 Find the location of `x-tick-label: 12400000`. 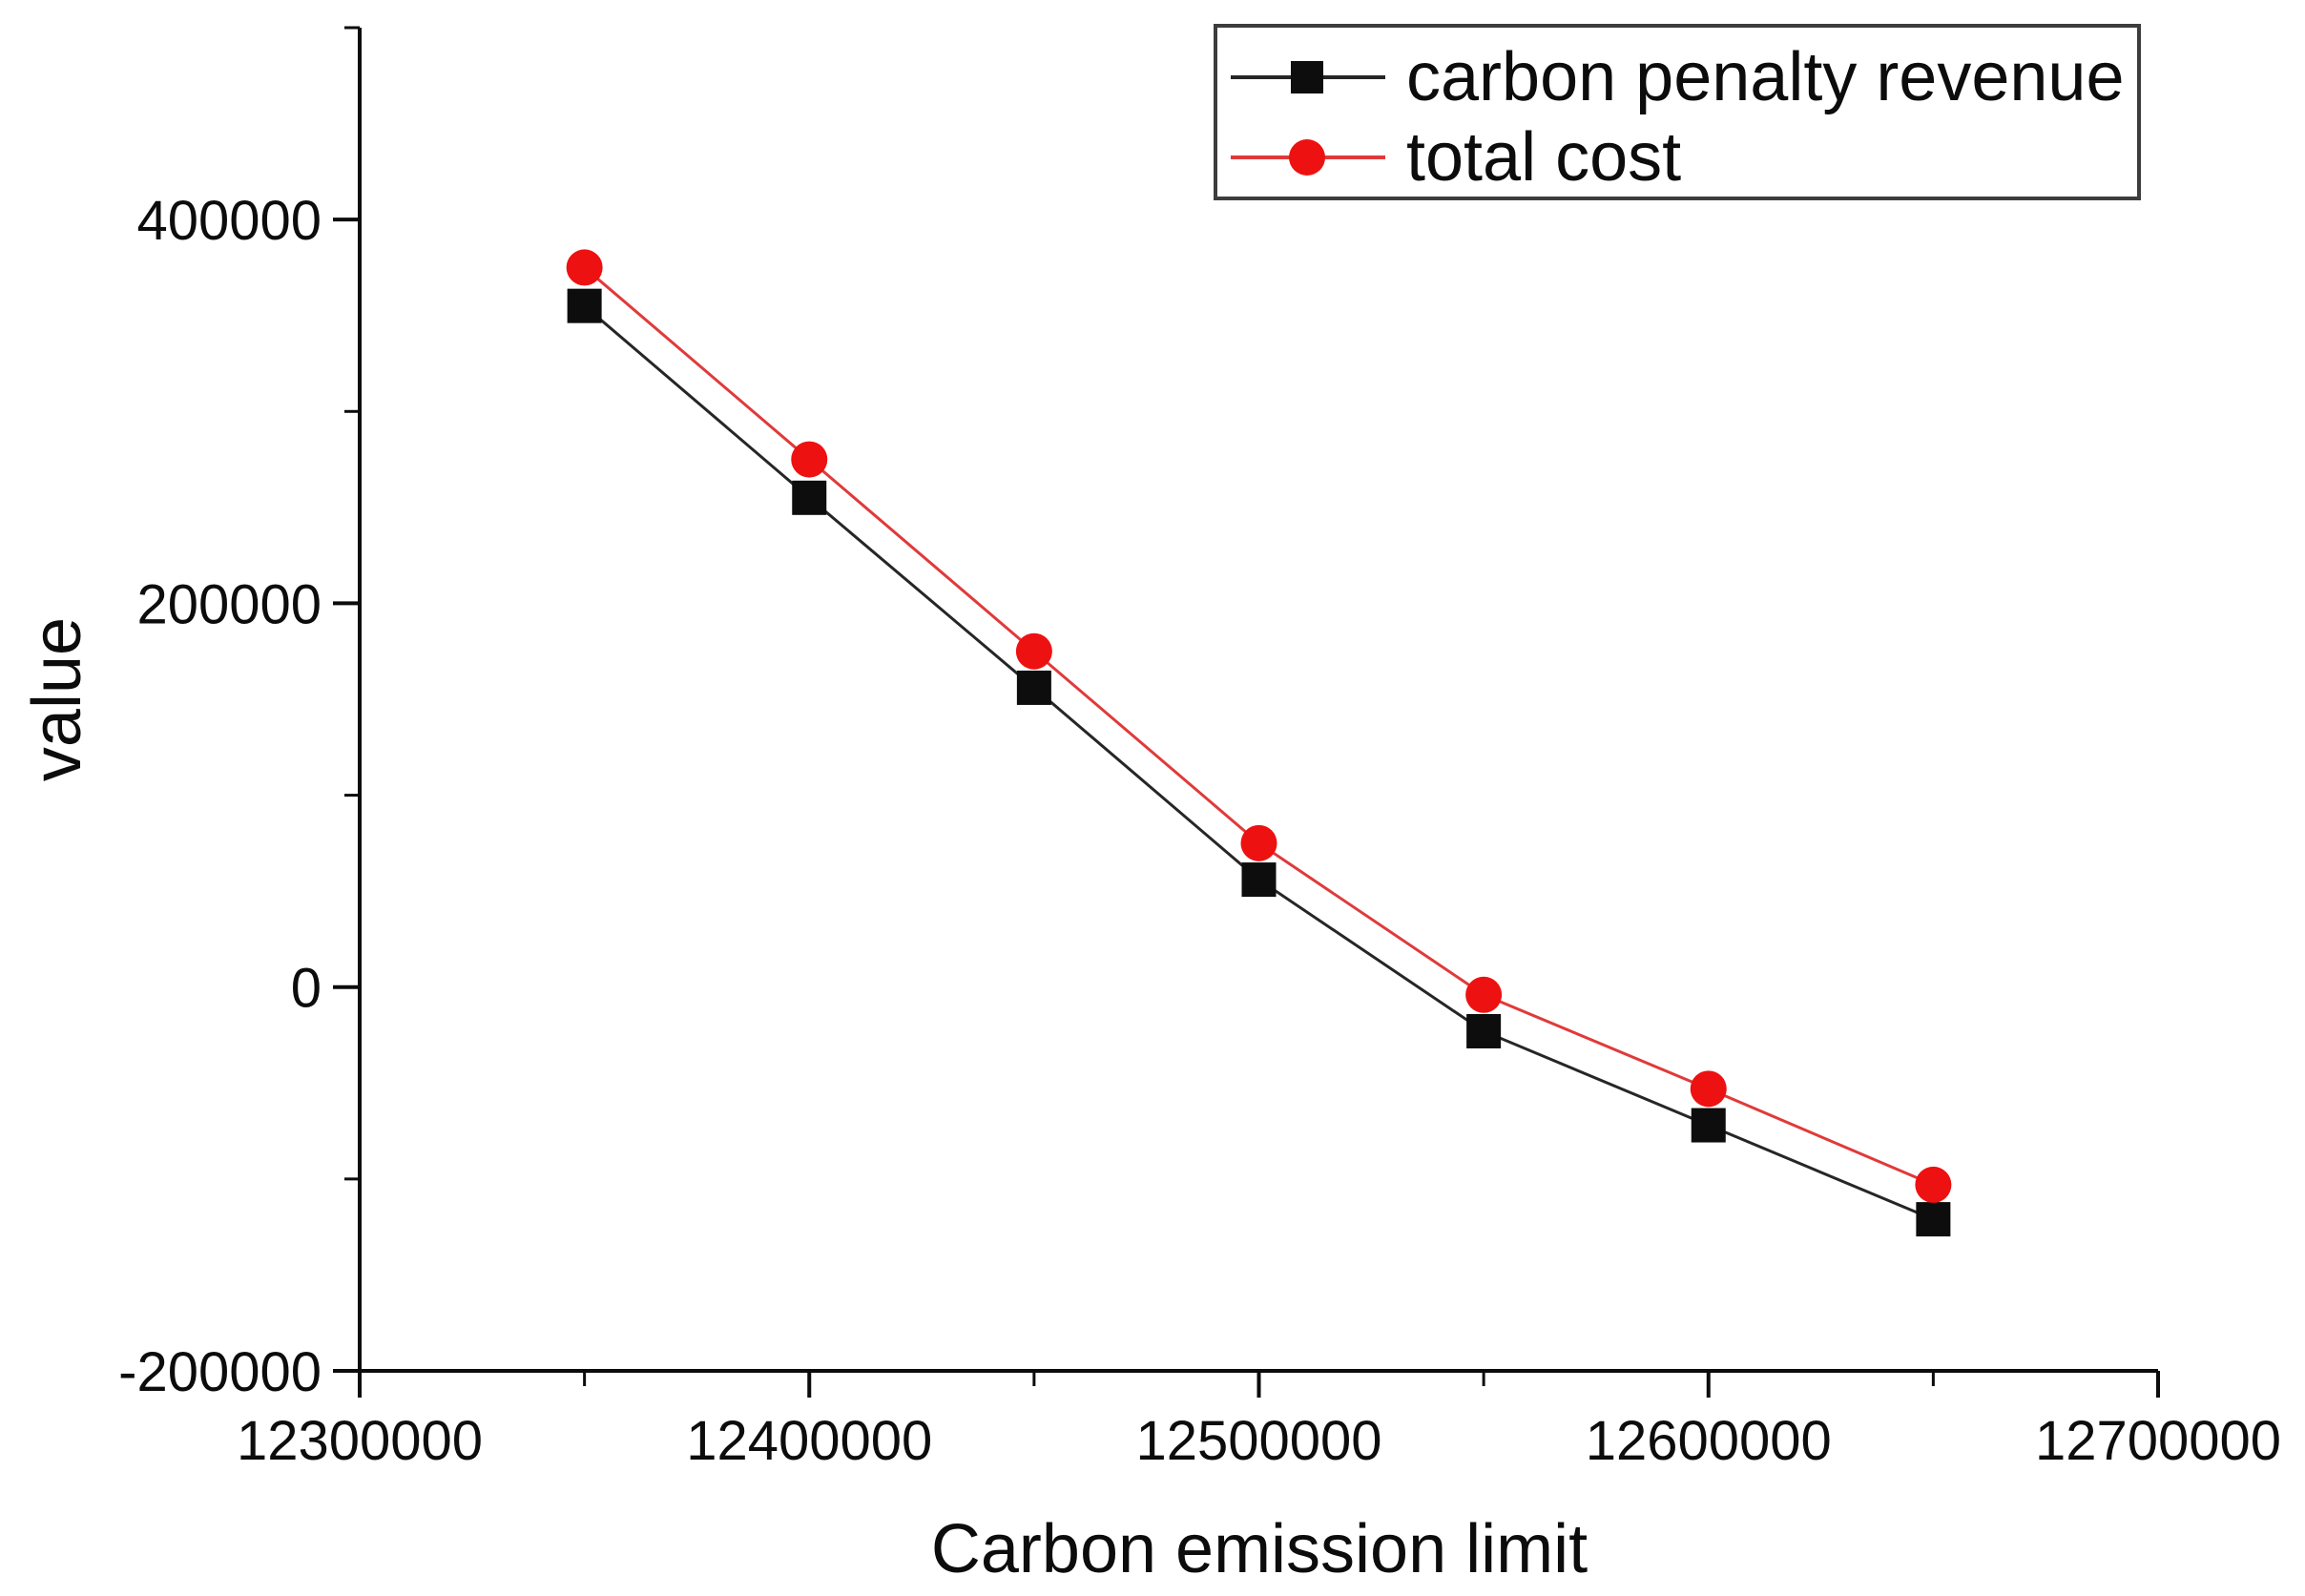

x-tick-label: 12400000 is located at coordinates (809, 1441).